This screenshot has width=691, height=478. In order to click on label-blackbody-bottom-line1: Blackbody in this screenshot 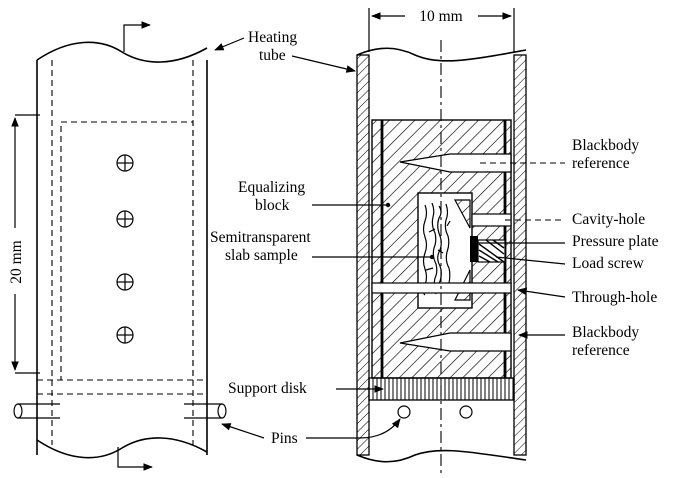, I will do `click(605, 332)`.